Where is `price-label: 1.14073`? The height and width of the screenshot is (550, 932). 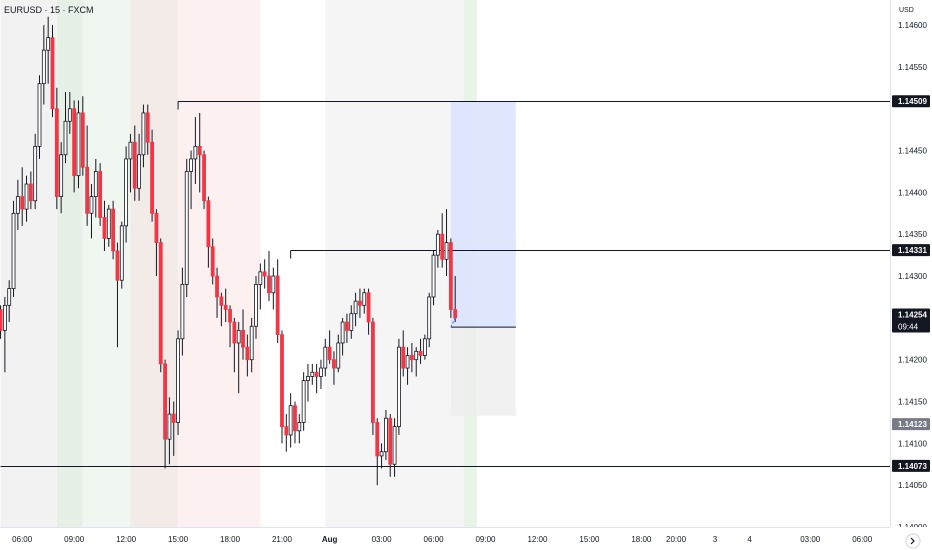
price-label: 1.14073 is located at coordinates (912, 466).